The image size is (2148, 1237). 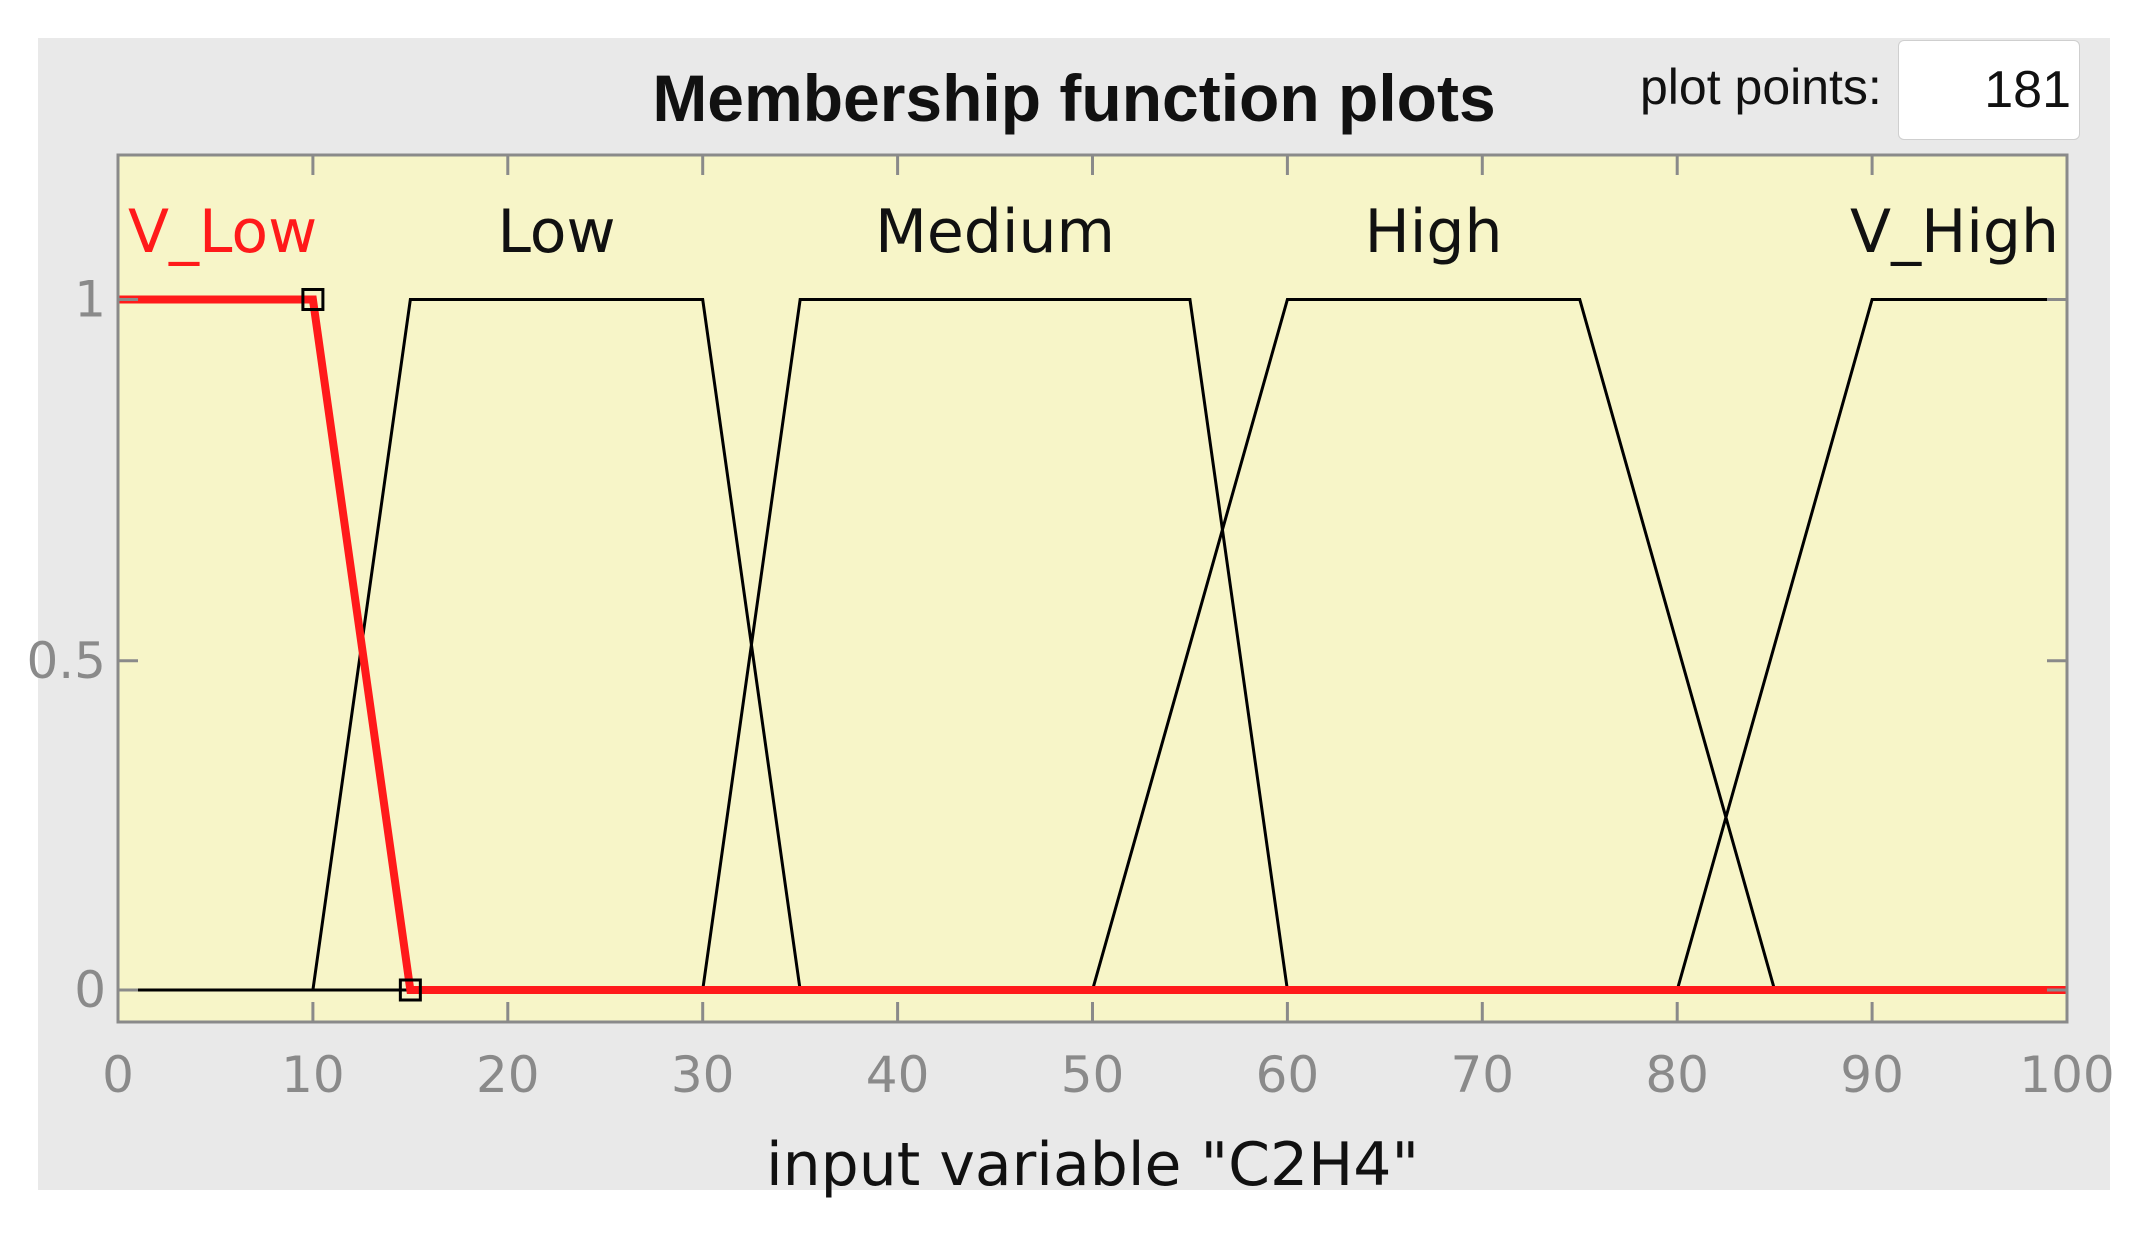 I want to click on y-tick-label: 0, so click(x=90, y=990).